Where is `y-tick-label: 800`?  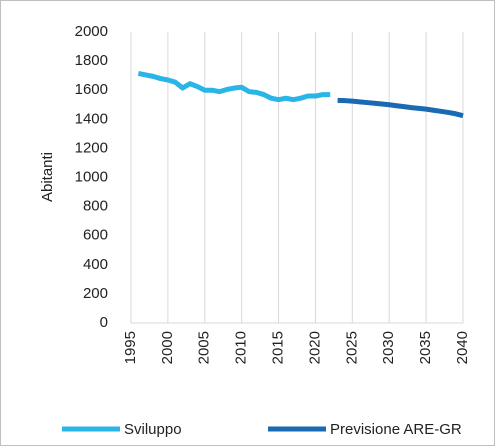 y-tick-label: 800 is located at coordinates (95, 206).